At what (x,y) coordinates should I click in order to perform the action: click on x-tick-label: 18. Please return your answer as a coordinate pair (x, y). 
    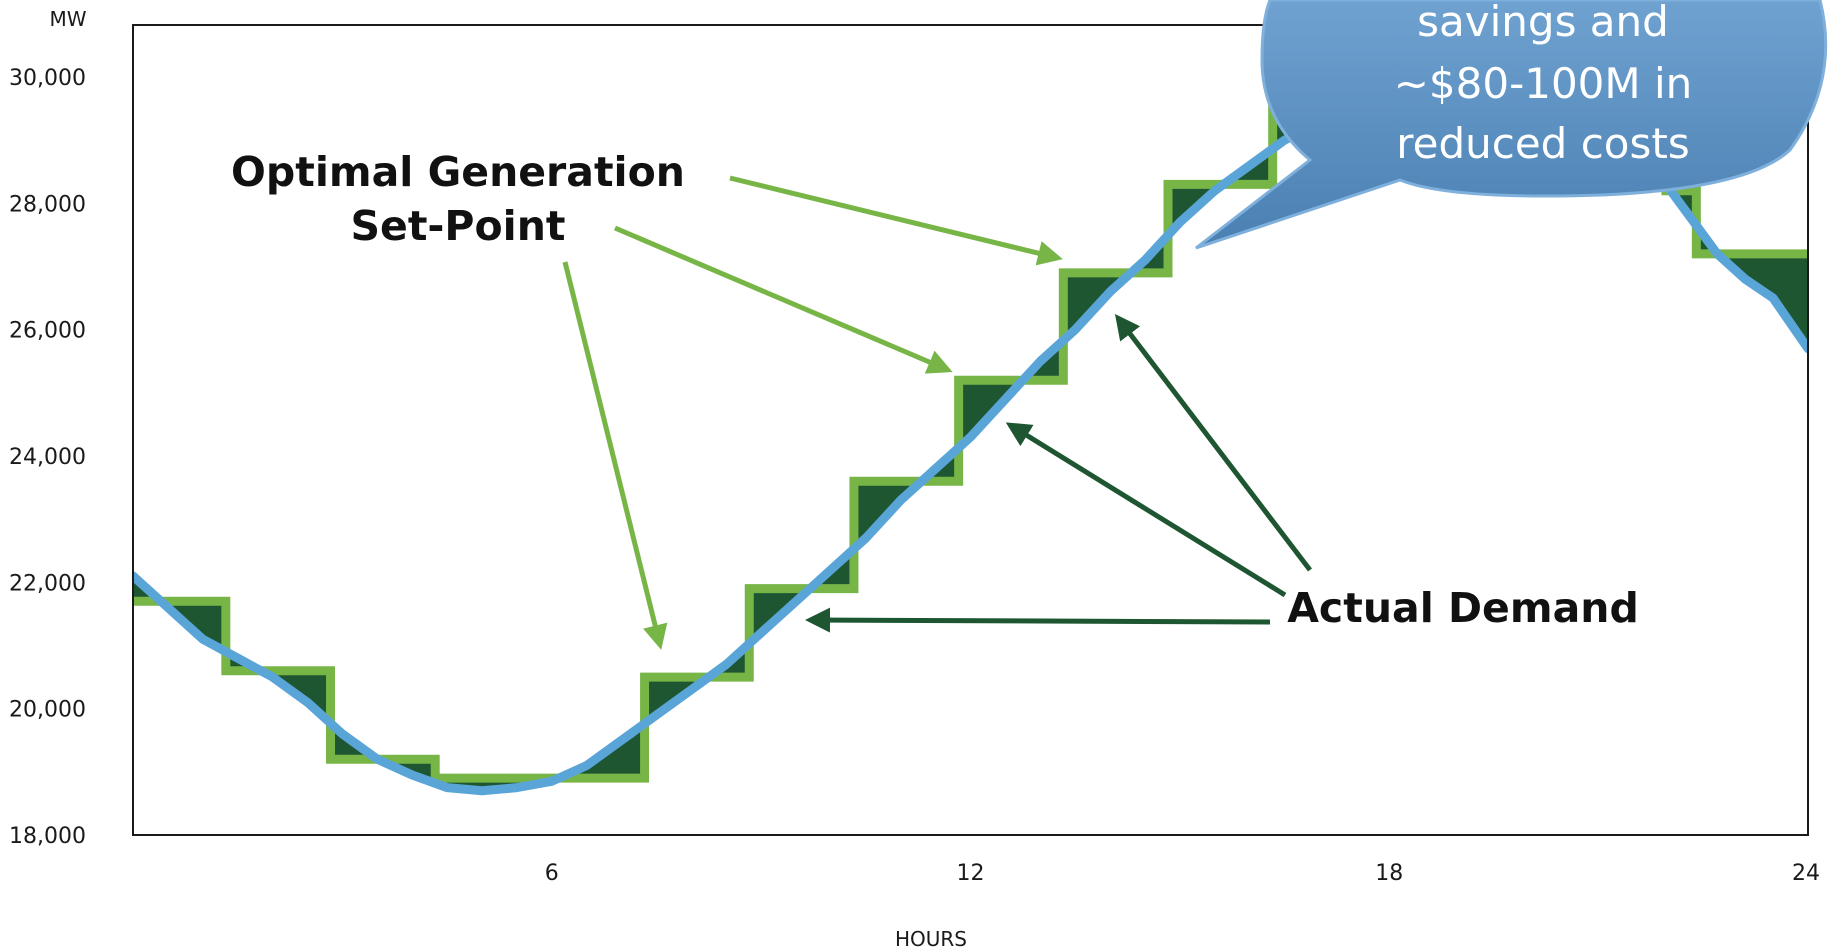
    Looking at the image, I should click on (1389, 873).